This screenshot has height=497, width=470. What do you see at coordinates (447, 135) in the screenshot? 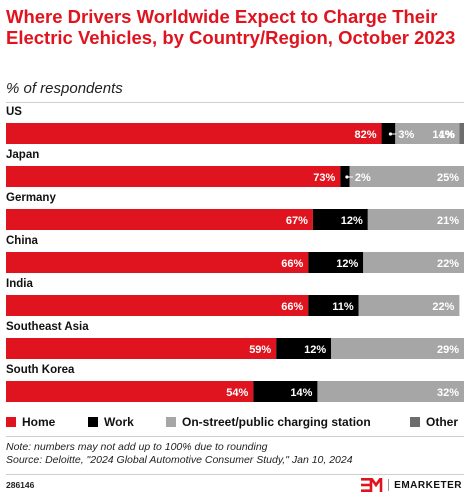
I see `value-label-other-us: 1%` at bounding box center [447, 135].